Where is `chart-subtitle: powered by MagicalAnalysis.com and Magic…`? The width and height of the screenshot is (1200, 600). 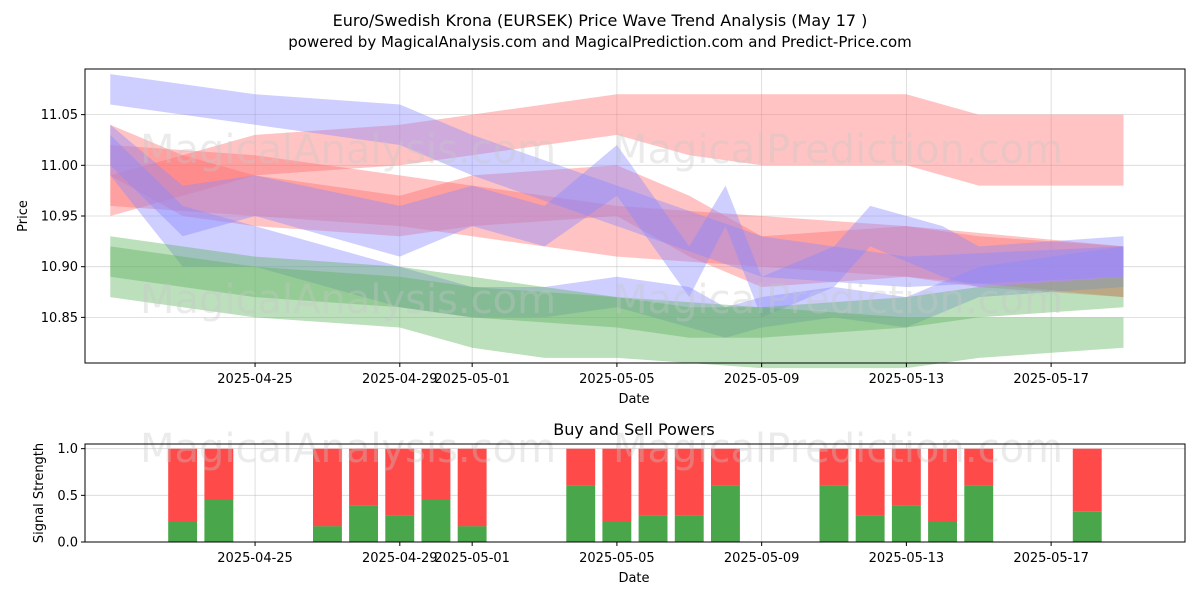 chart-subtitle: powered by MagicalAnalysis.com and Magic… is located at coordinates (600, 42).